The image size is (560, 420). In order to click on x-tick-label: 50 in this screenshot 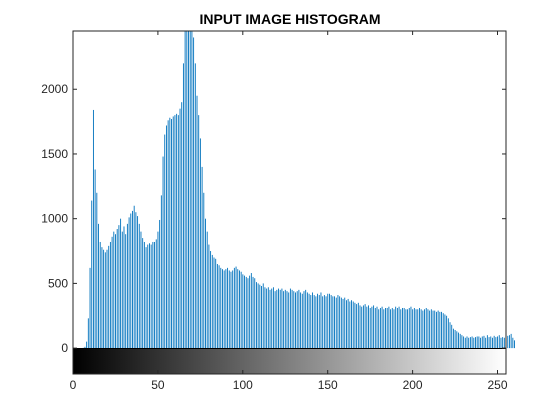, I will do `click(158, 385)`.